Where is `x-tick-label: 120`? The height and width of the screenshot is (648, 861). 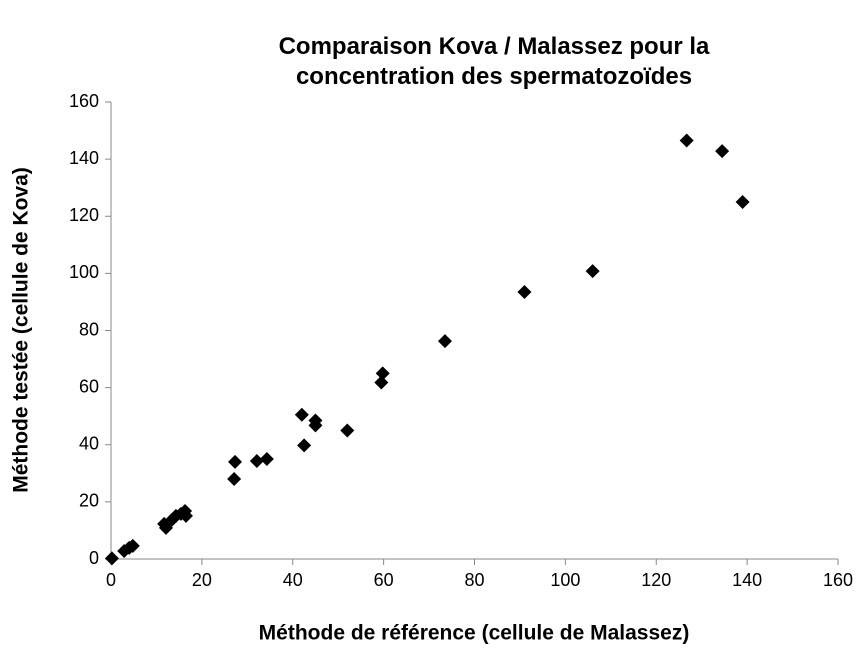 x-tick-label: 120 is located at coordinates (656, 580).